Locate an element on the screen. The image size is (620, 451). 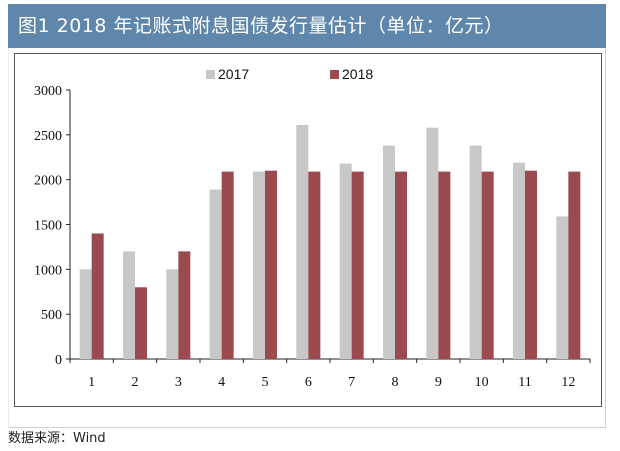
y-tick-label: 2000 is located at coordinates (48, 181).